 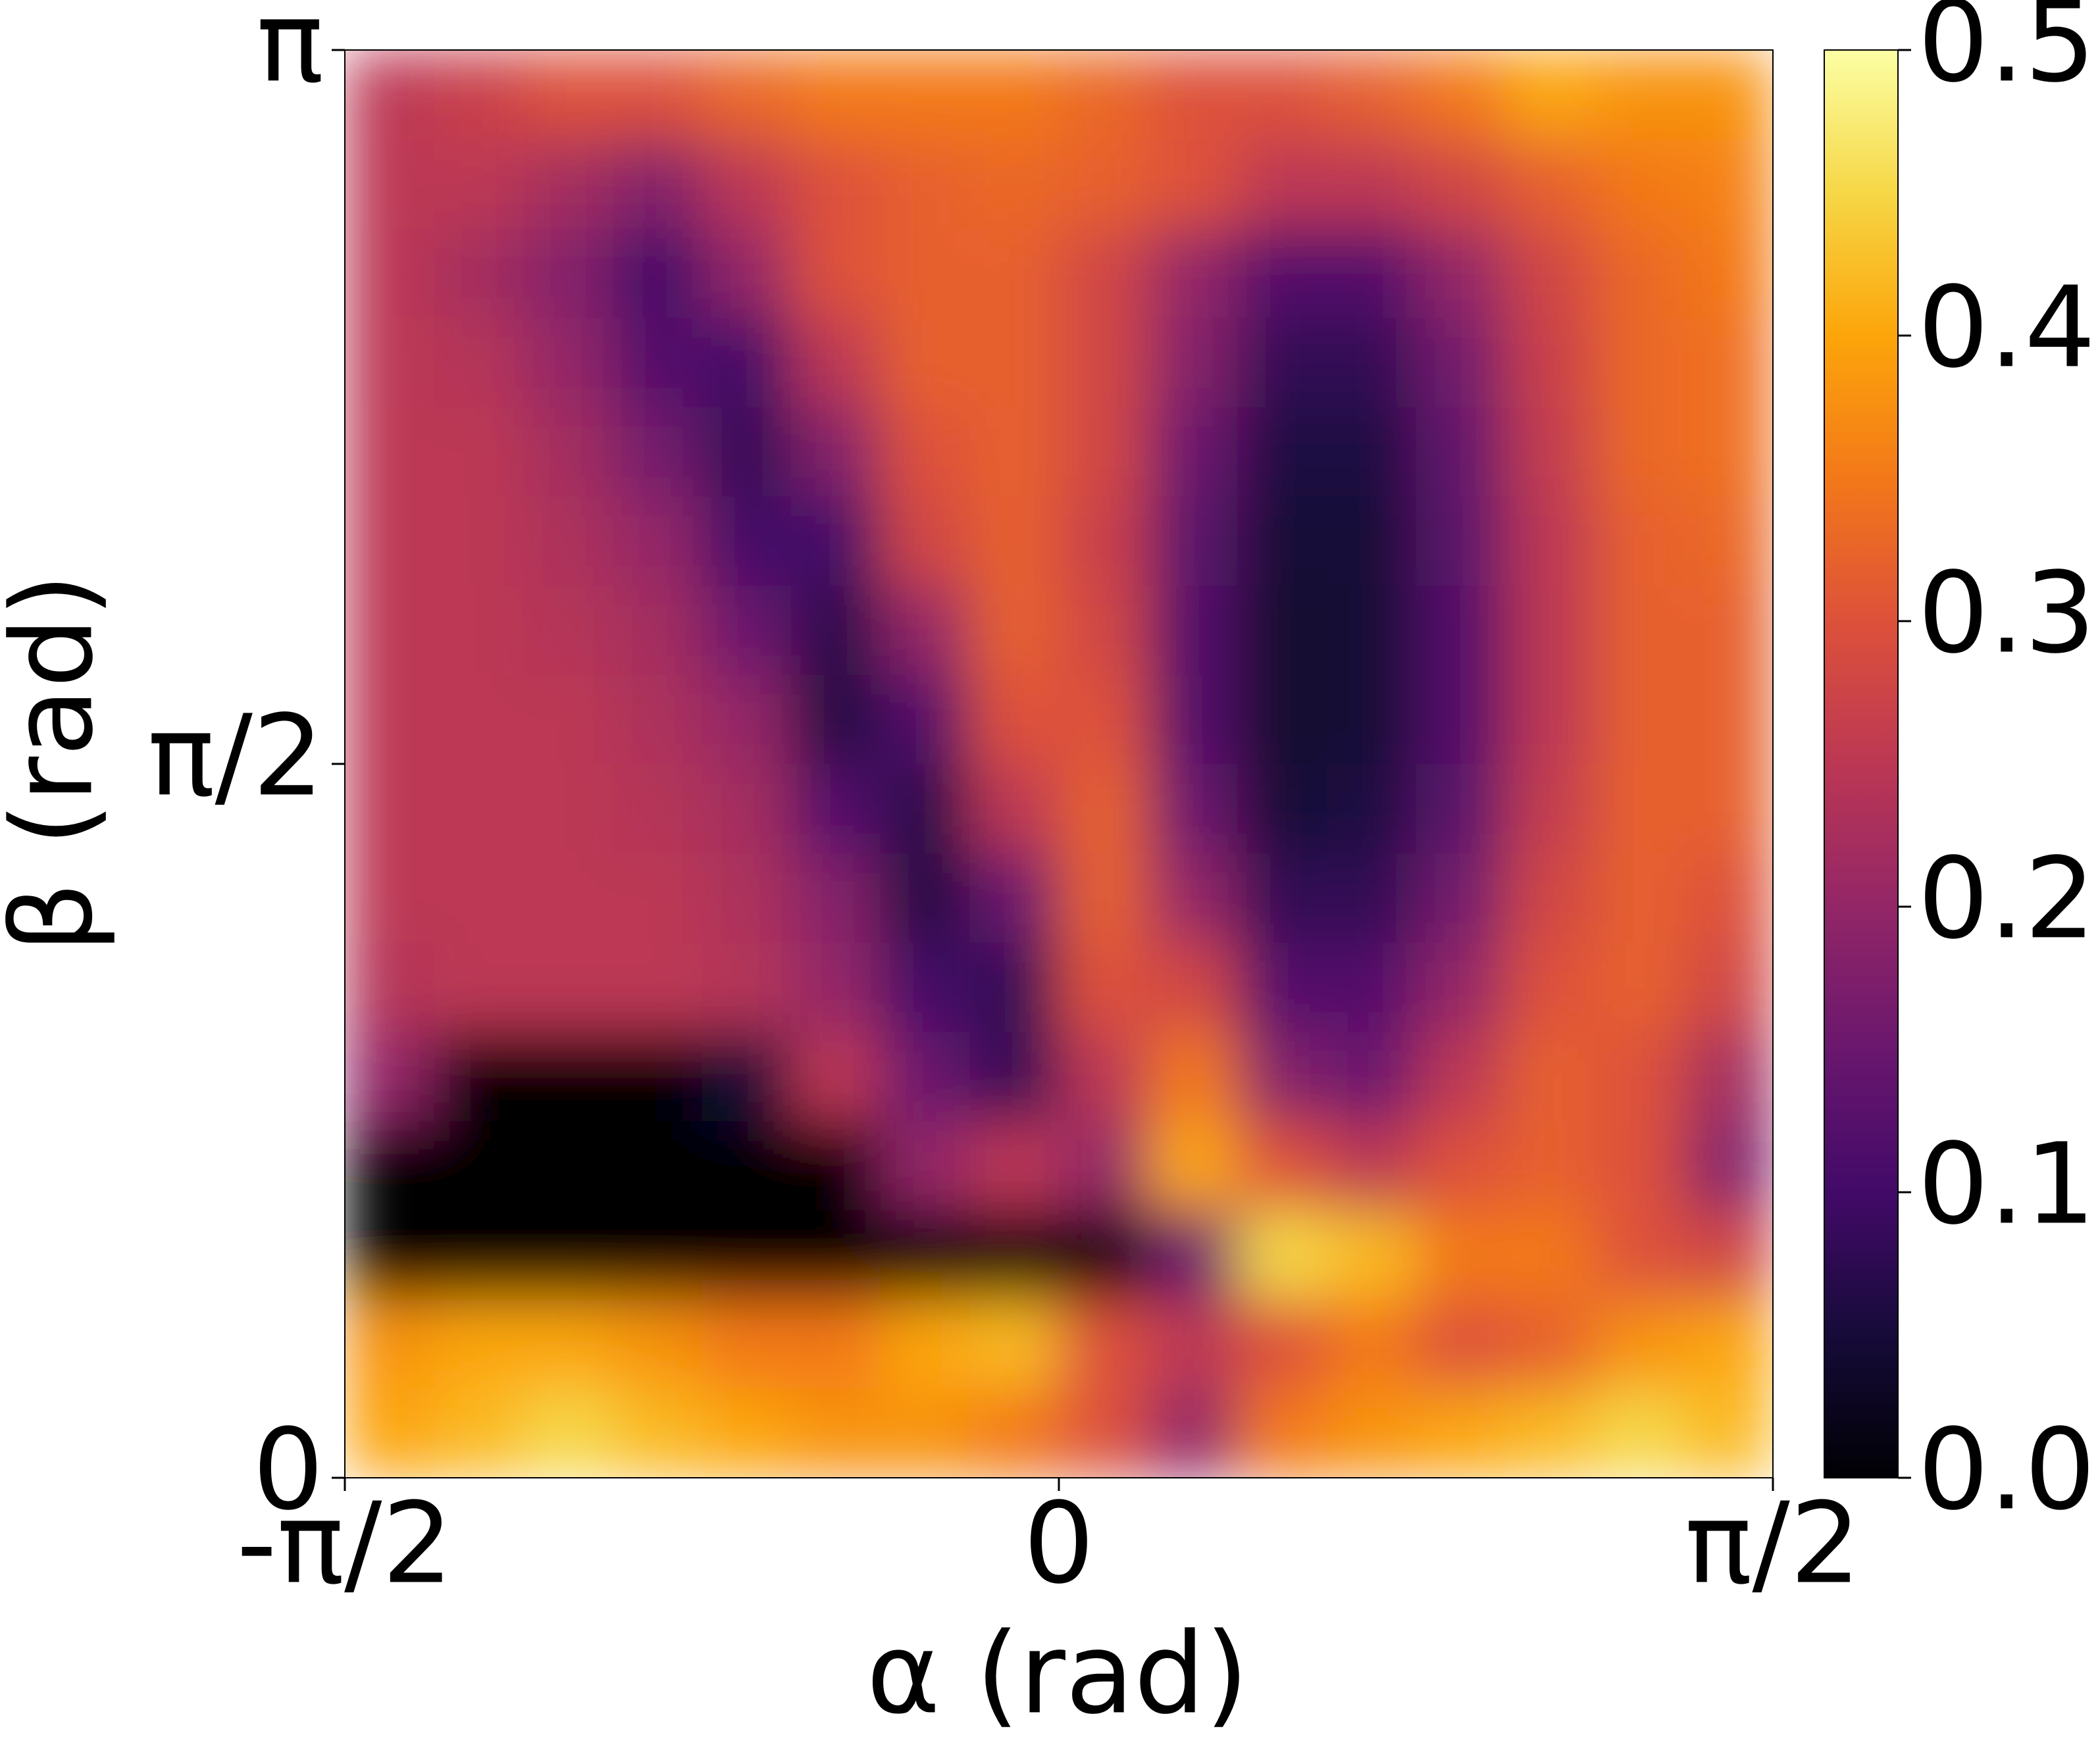 I want to click on y-tick-label: 0, so click(x=288, y=1470).